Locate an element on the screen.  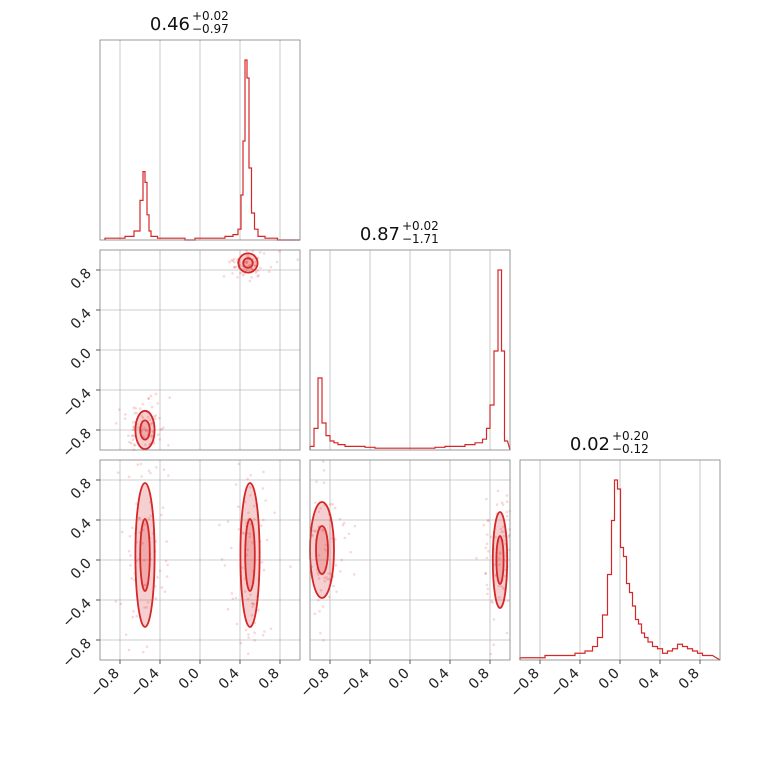
x-tick-label-1-2: 0.0 is located at coordinates (399, 679).